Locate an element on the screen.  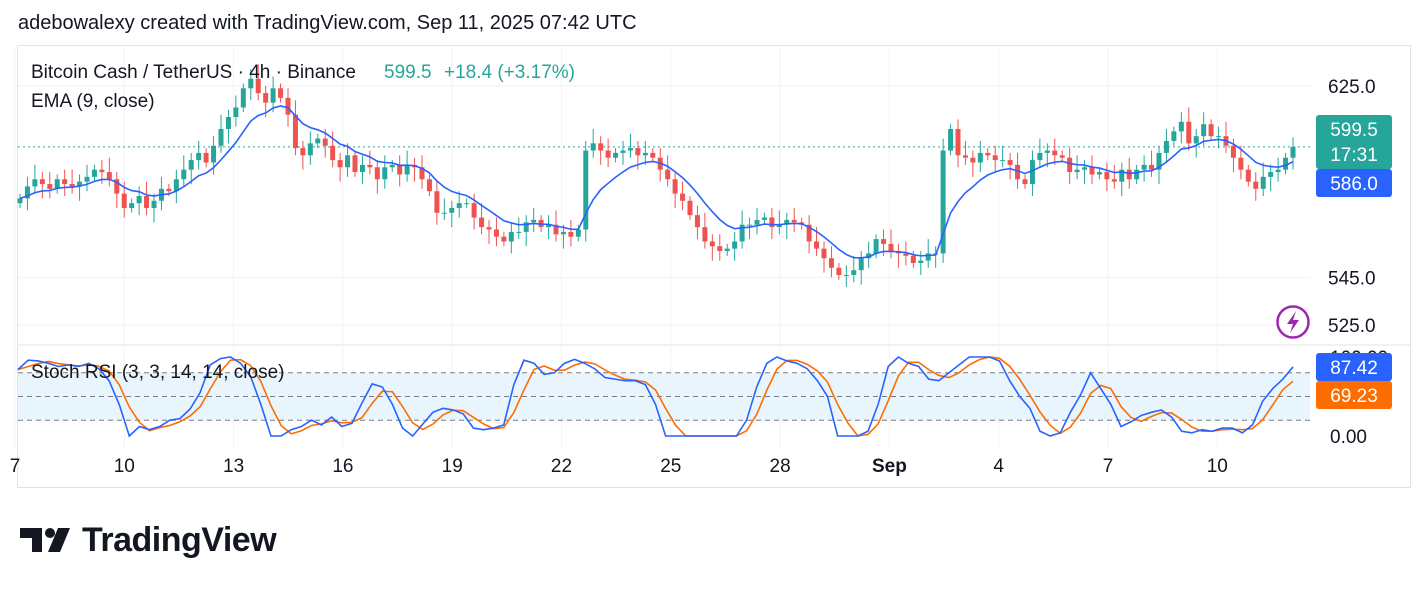
ema-badge: 586.0 is located at coordinates (1354, 183).